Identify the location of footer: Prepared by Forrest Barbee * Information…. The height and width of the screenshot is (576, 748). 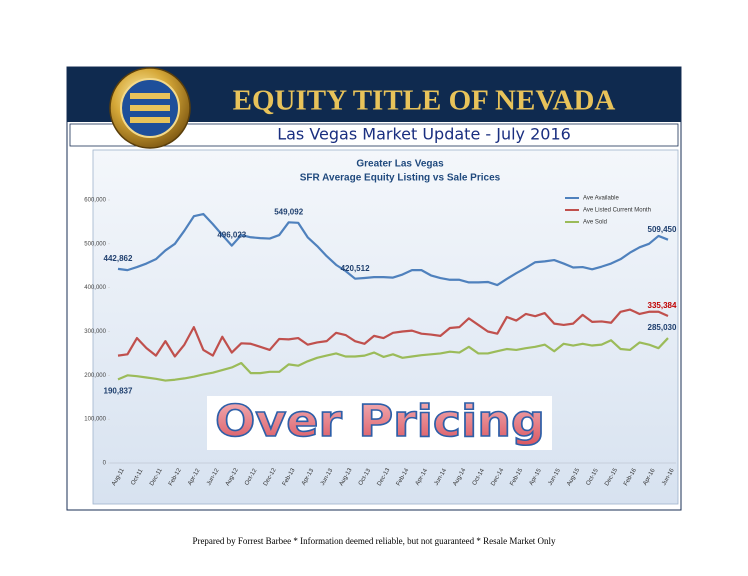
(374, 541).